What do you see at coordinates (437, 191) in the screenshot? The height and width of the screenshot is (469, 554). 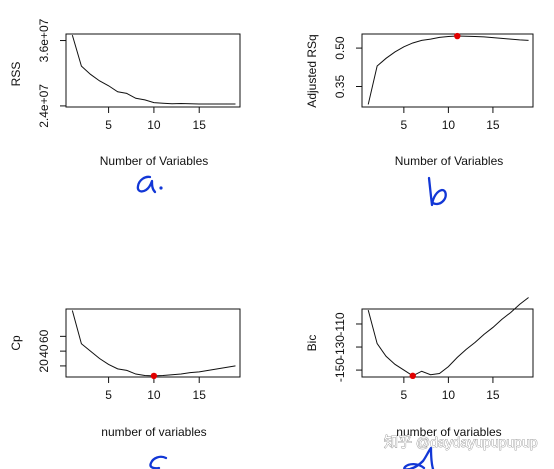 I see `annotation-b: b` at bounding box center [437, 191].